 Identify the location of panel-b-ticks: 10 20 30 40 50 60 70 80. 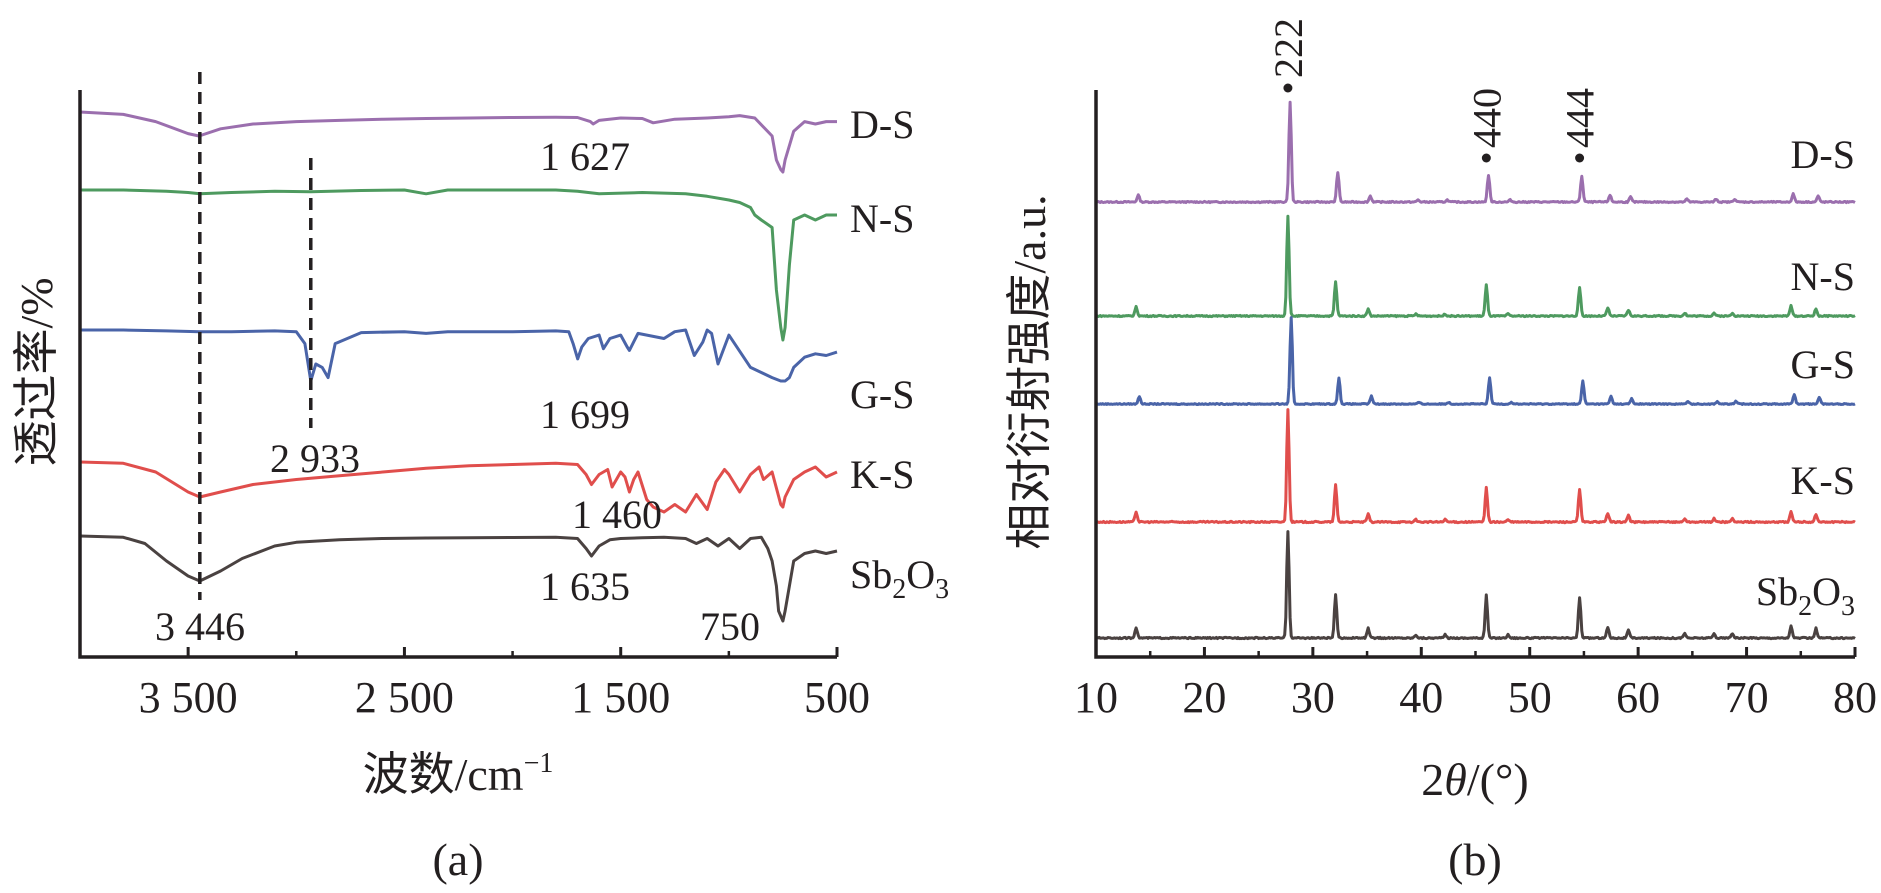
(1475, 684).